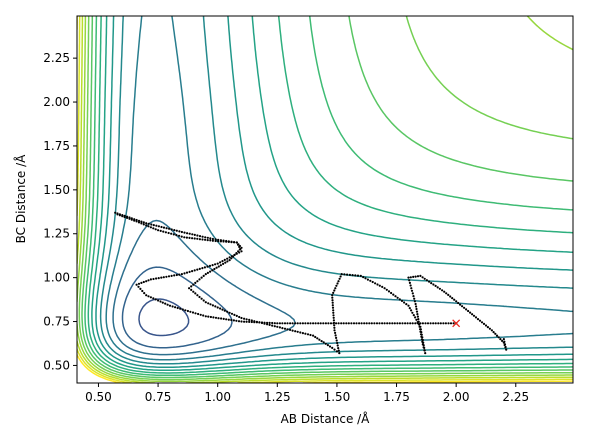 The width and height of the screenshot is (615, 435). What do you see at coordinates (56, 278) in the screenshot?
I see `y-tick-label: 1.00` at bounding box center [56, 278].